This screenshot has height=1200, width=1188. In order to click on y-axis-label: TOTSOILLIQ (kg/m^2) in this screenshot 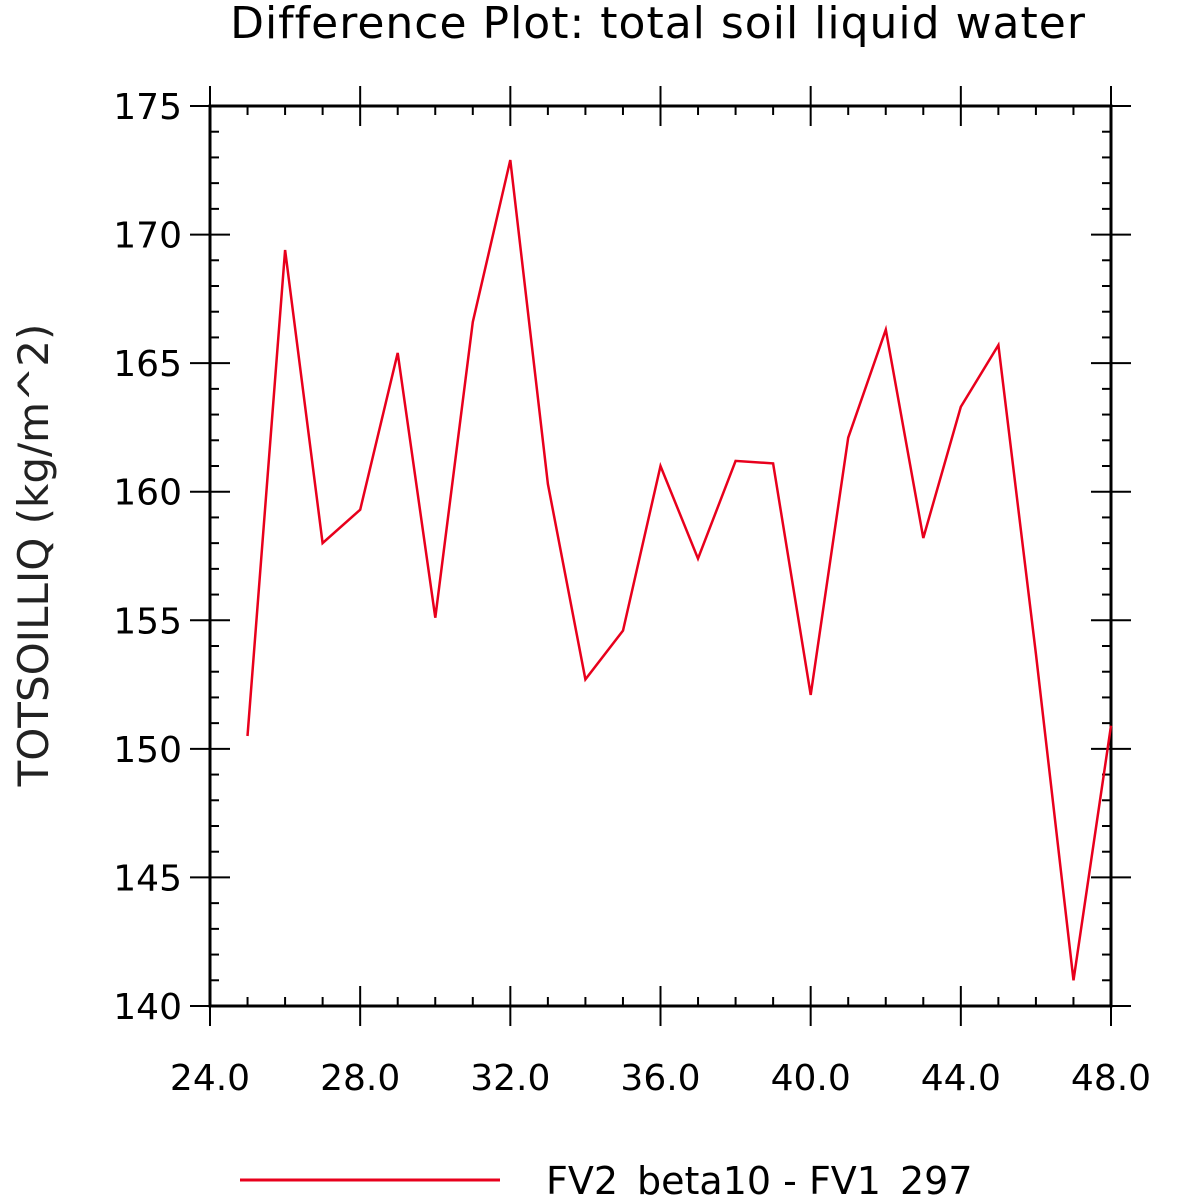, I will do `click(33, 556)`.